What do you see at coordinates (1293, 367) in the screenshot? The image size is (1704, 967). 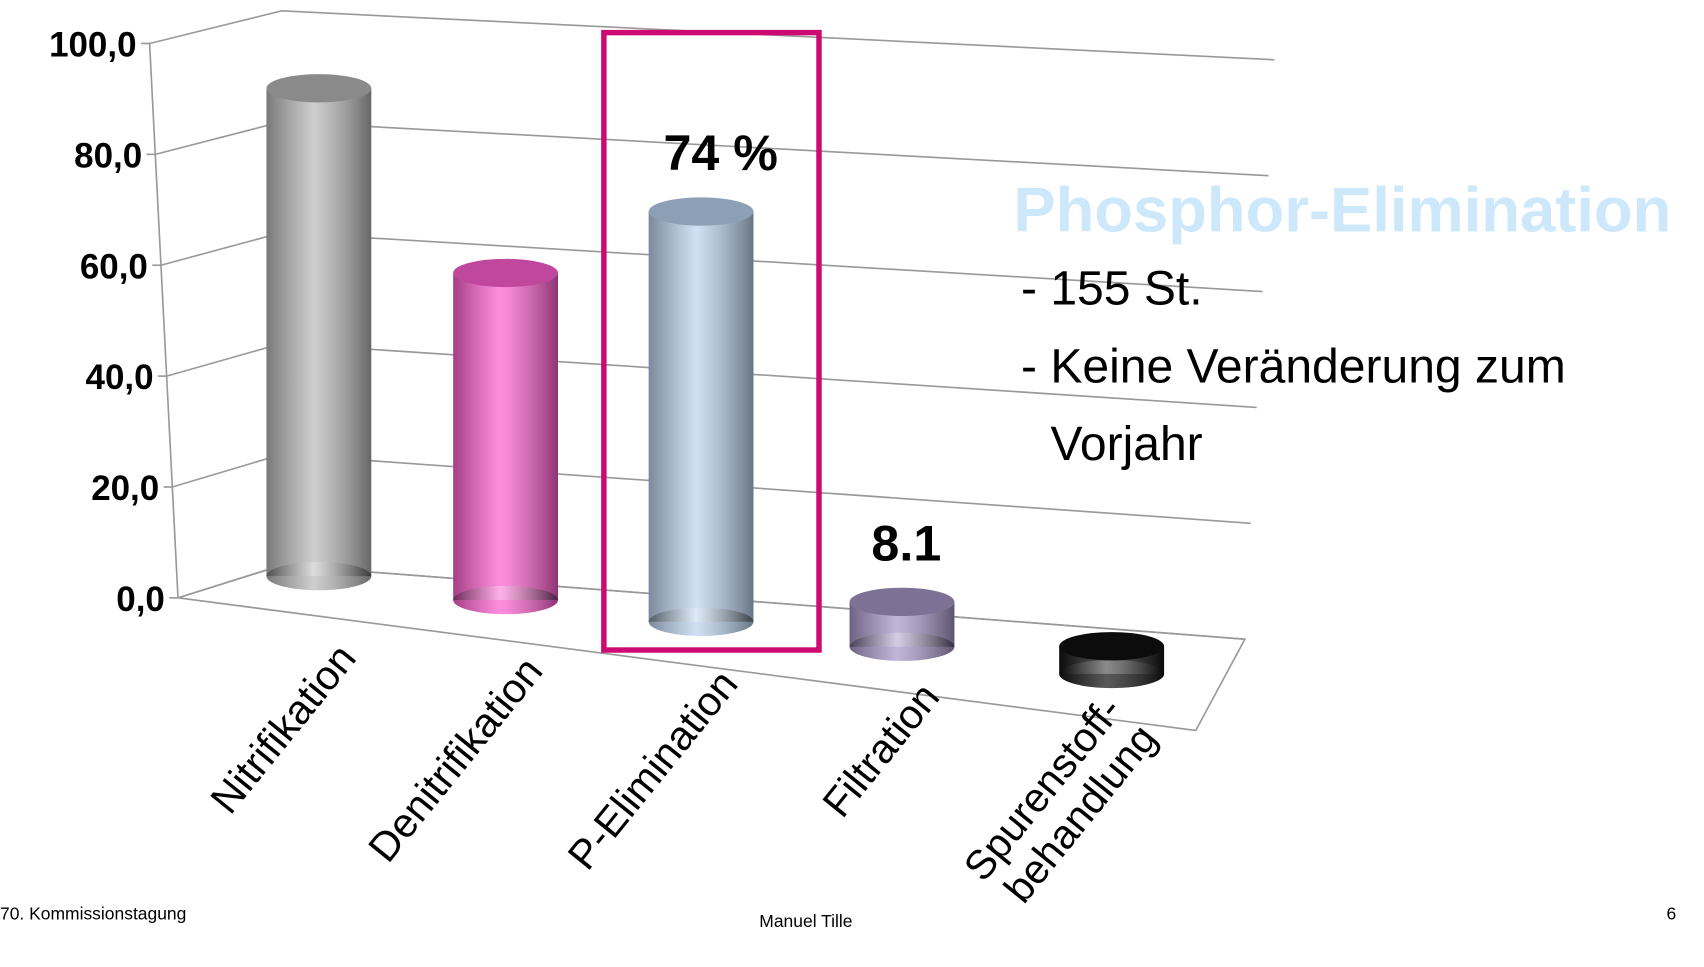 I see `annotation: - Keine Veränderung zum` at bounding box center [1293, 367].